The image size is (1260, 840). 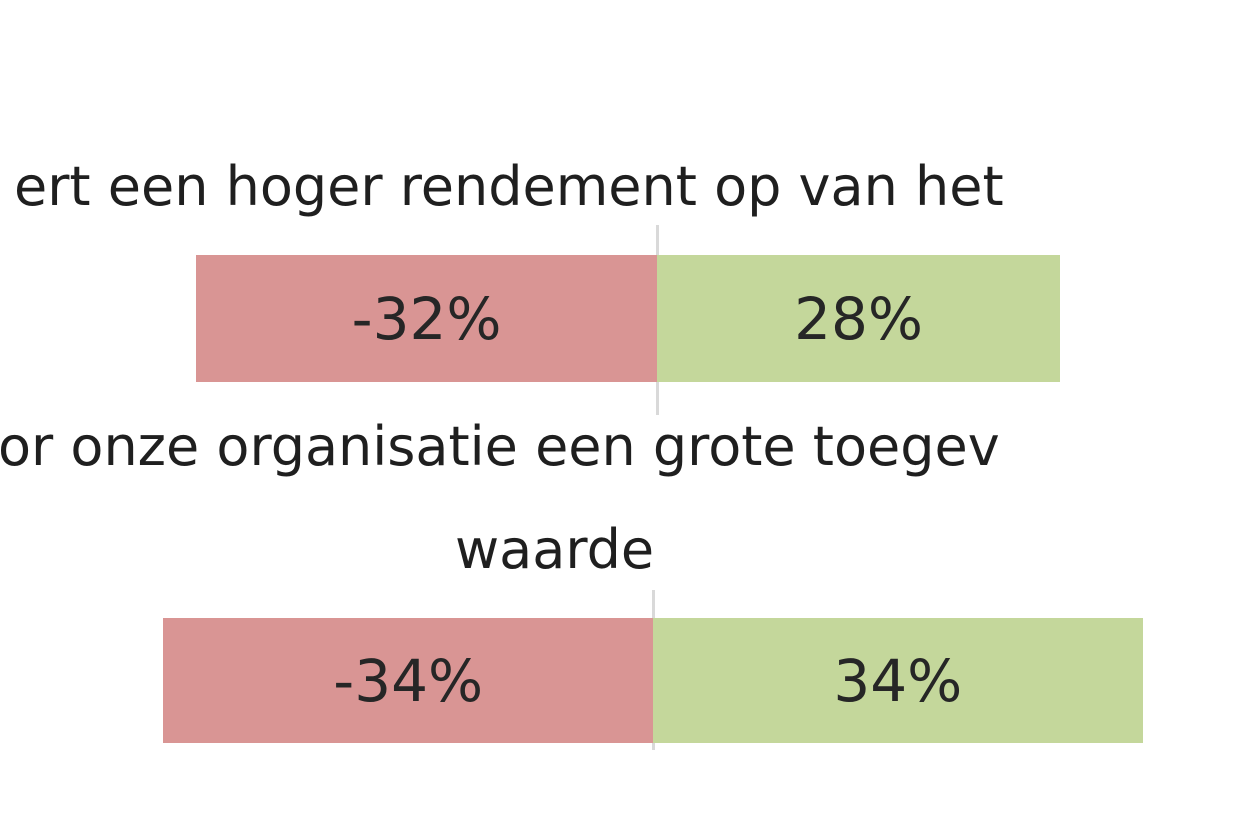 I want to click on bar-1-positive: 28%, so click(x=859, y=318).